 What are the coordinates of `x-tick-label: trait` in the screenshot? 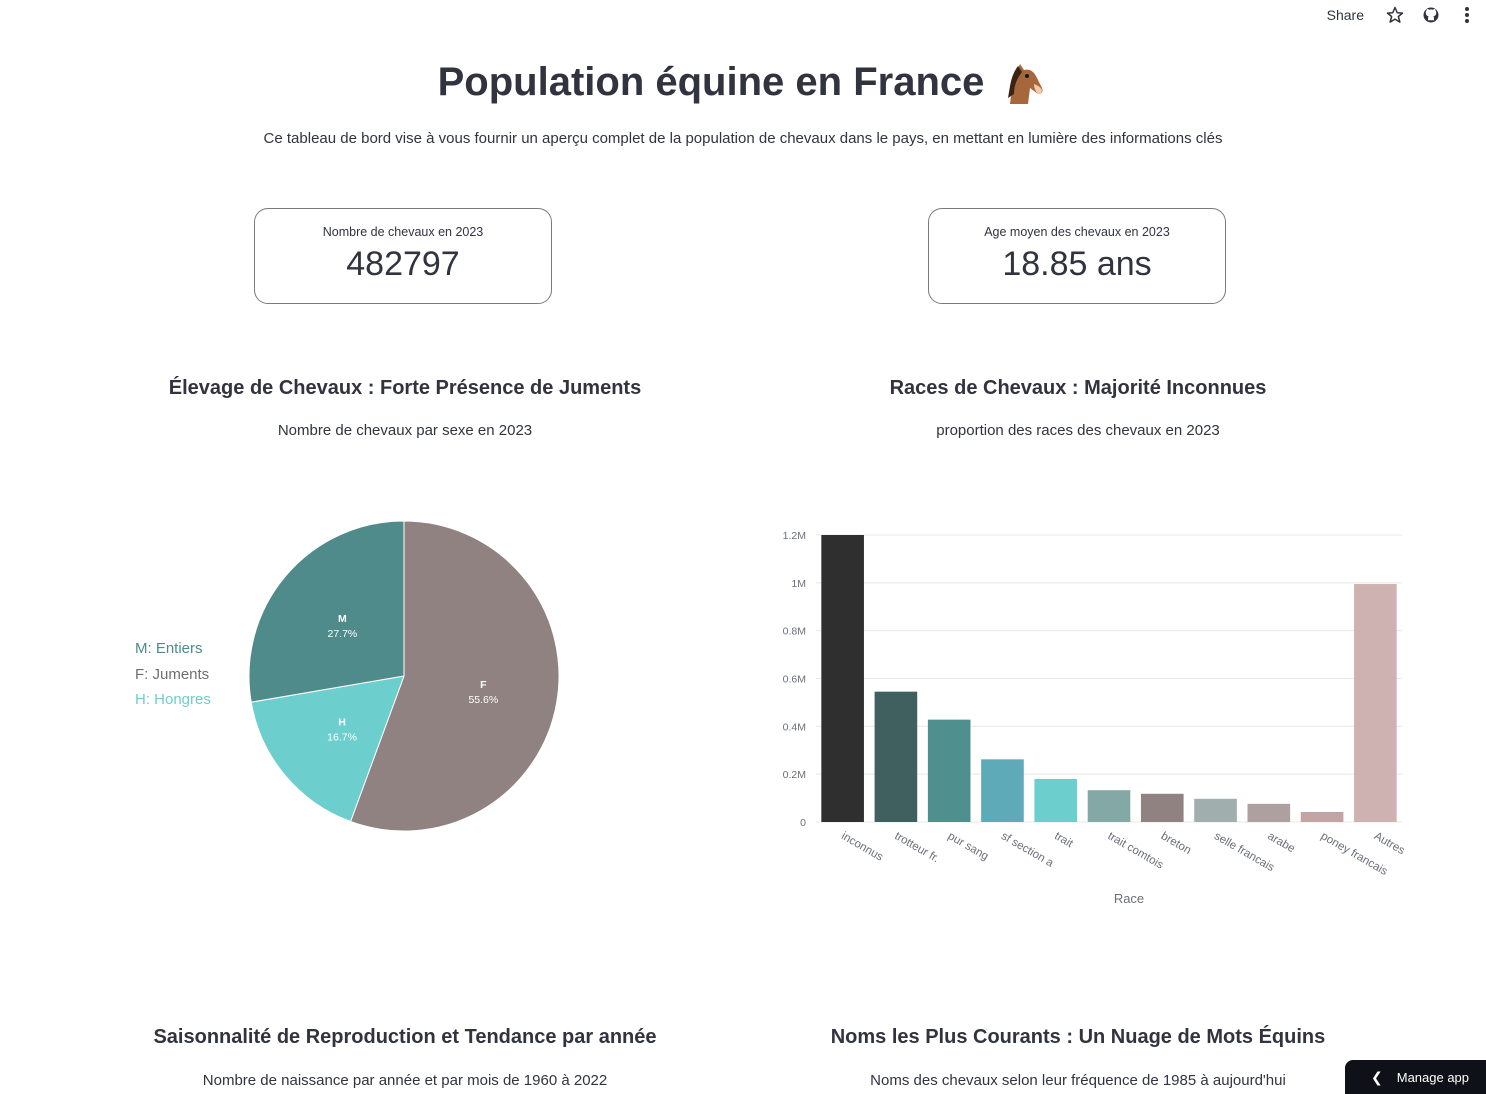 It's located at (1063, 840).